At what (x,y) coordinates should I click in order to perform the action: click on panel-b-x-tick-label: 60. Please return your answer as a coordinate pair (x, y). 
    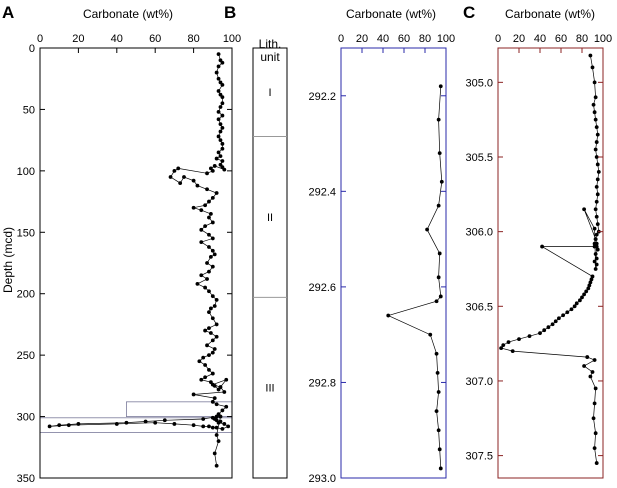
    Looking at the image, I should click on (404, 39).